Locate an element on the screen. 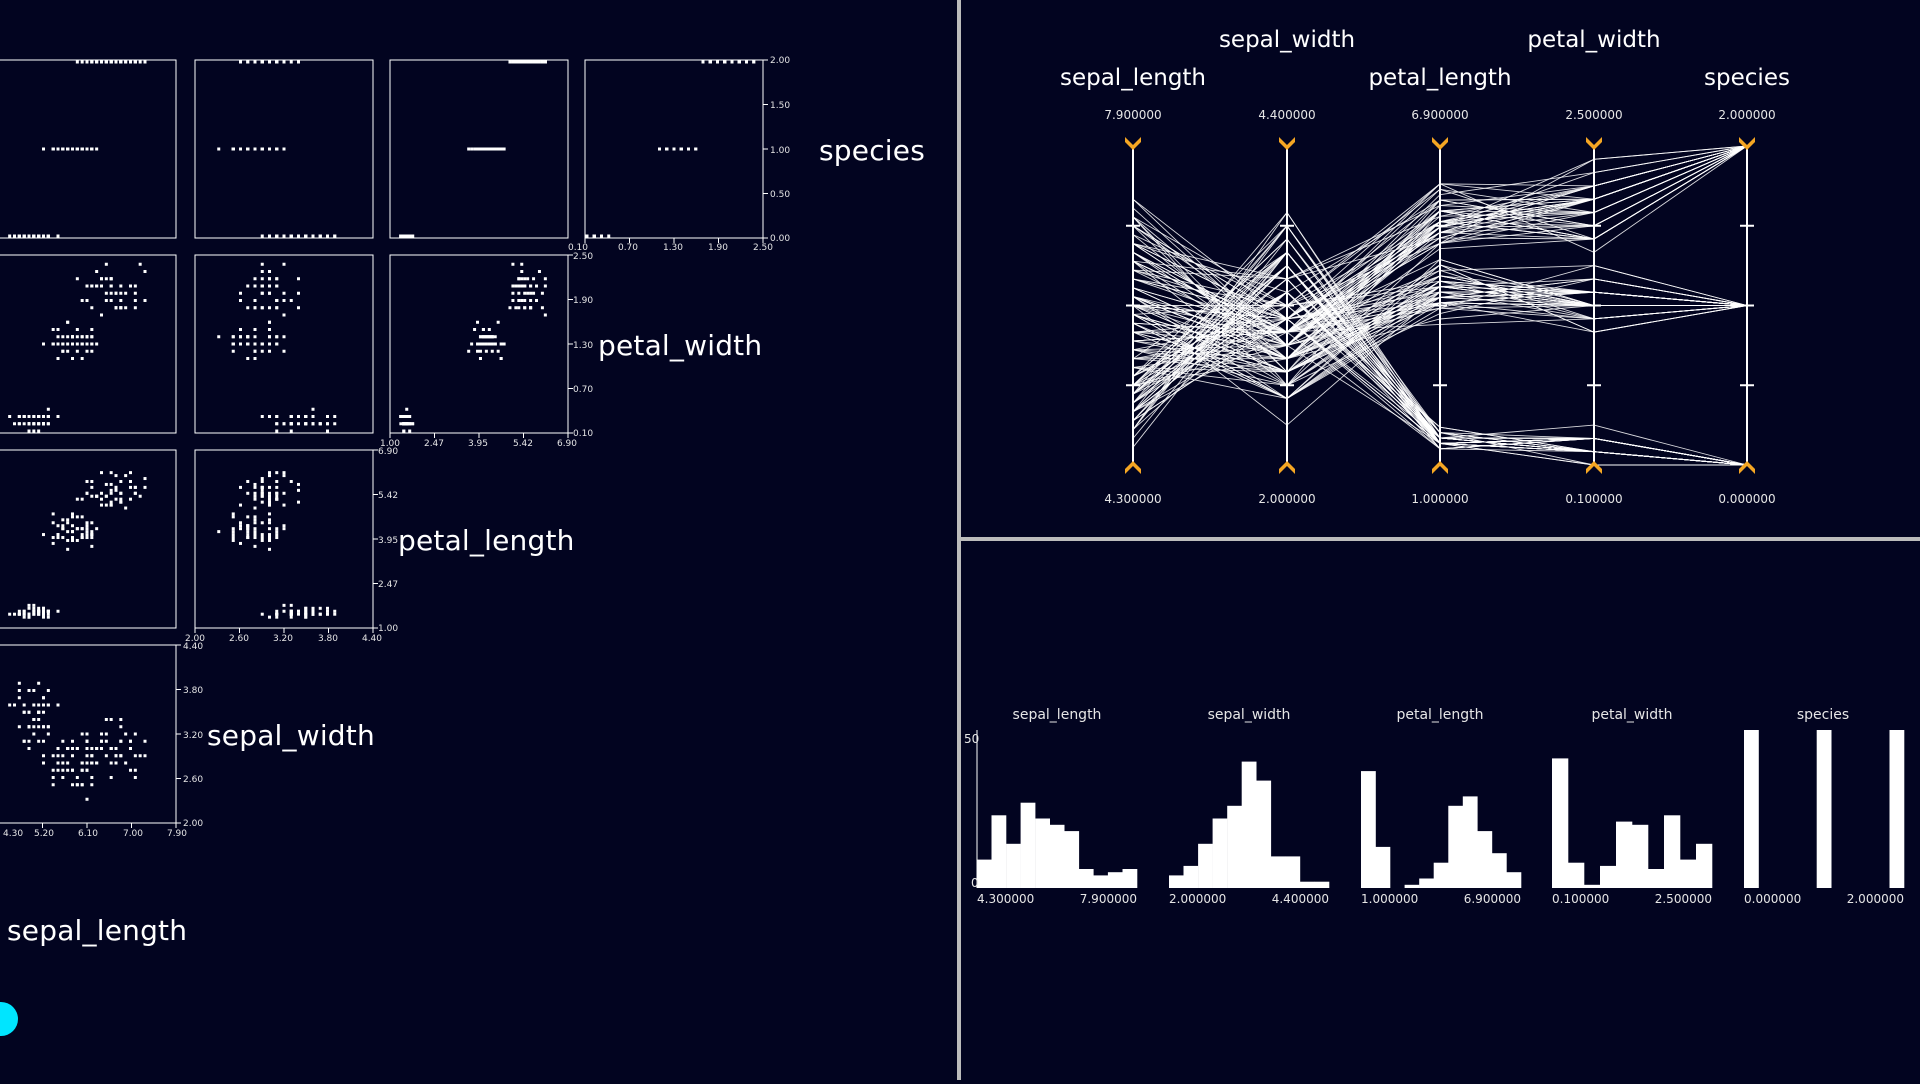  pc-axis-pw is located at coordinates (1594, 305).